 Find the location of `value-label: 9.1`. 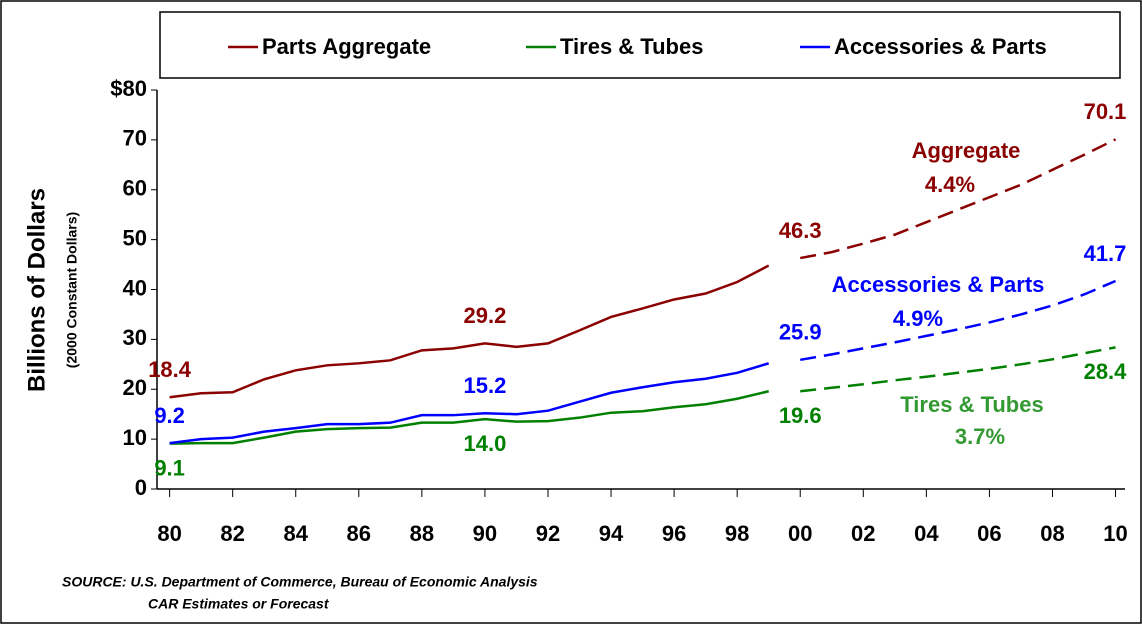

value-label: 9.1 is located at coordinates (169, 467).